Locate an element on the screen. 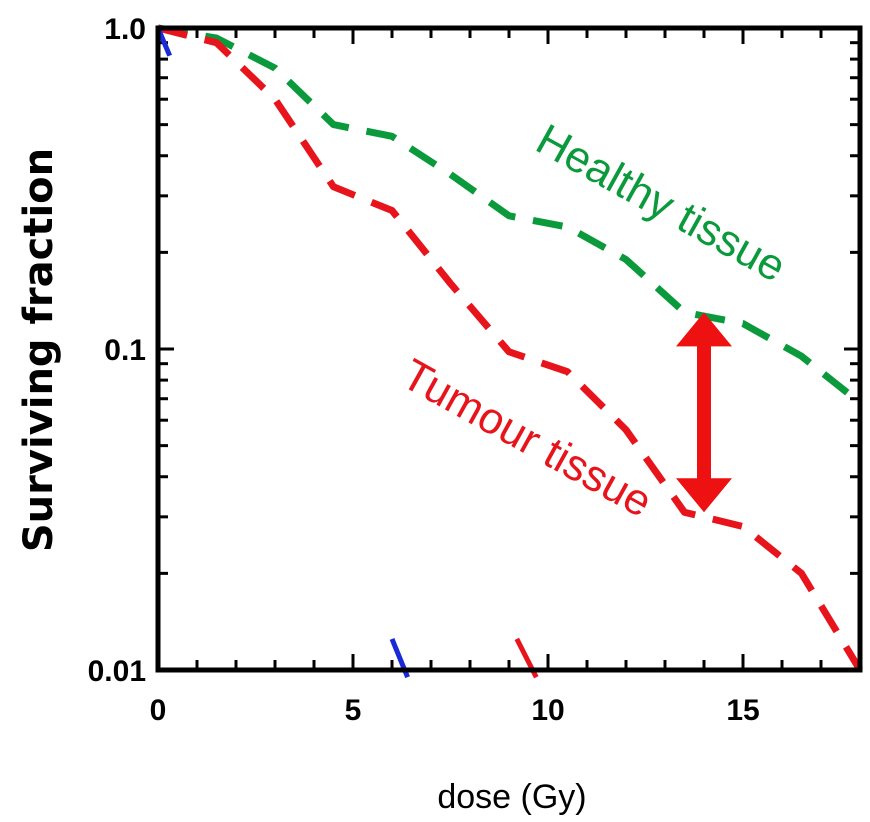  arrow-layer is located at coordinates (704, 412).